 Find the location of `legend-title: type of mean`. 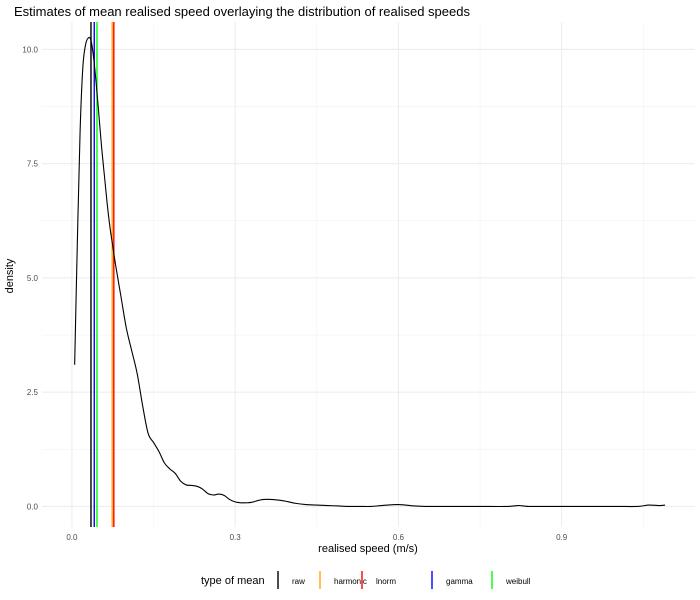

legend-title: type of mean is located at coordinates (233, 581).